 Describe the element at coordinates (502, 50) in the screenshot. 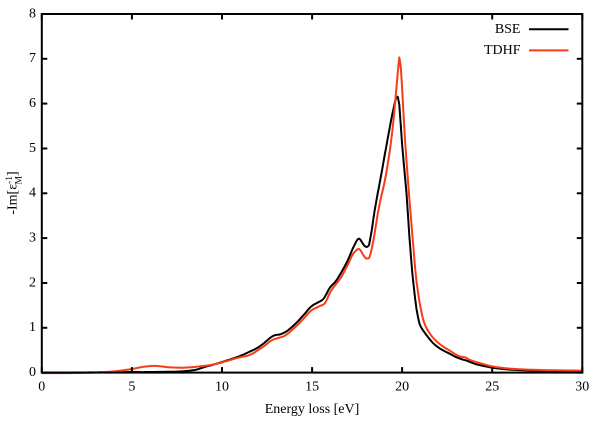

I see `svg-text: TDHF` at that location.